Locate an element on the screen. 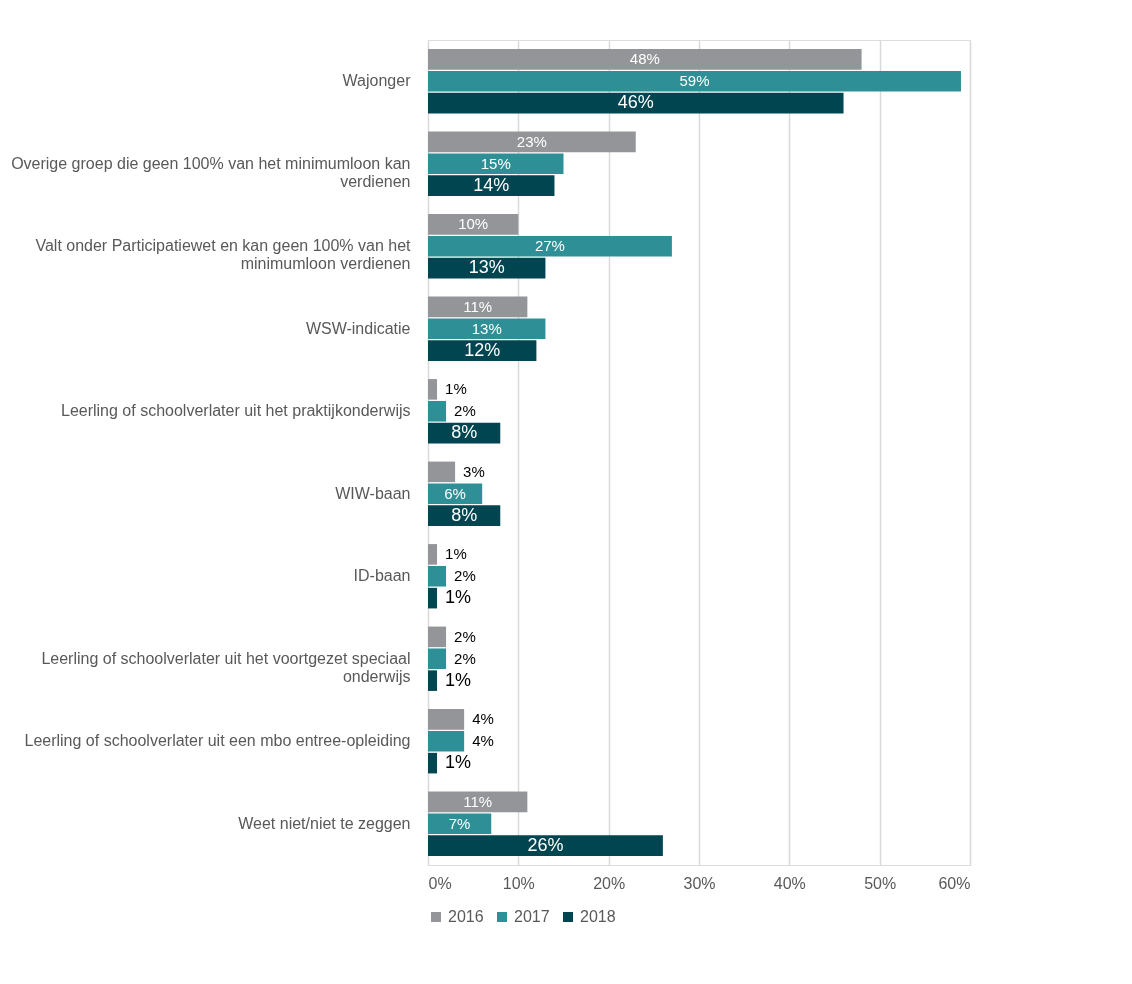  y-tick-label: WSW-indicatie is located at coordinates (358, 328).